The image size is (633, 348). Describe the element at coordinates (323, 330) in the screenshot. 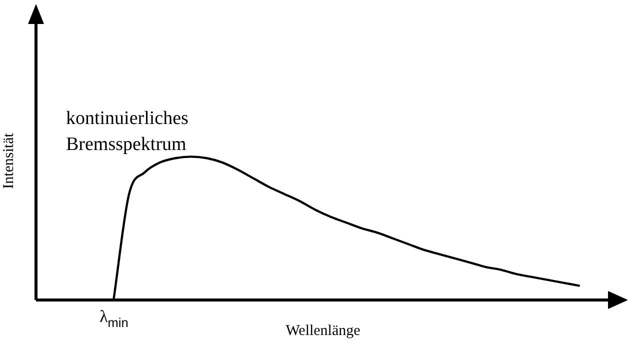

I see `x-axis-title: Wellenlänge` at that location.